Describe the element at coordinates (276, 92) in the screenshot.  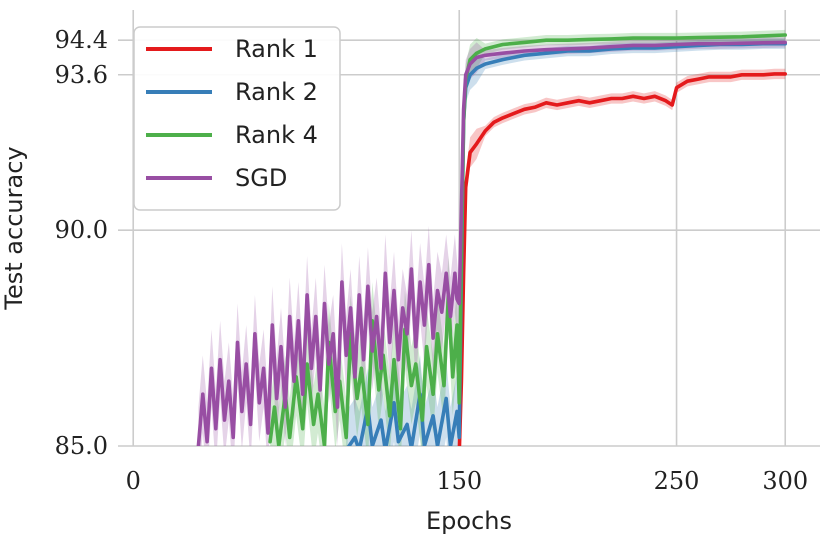
I see `legend-label: Rank 2` at that location.